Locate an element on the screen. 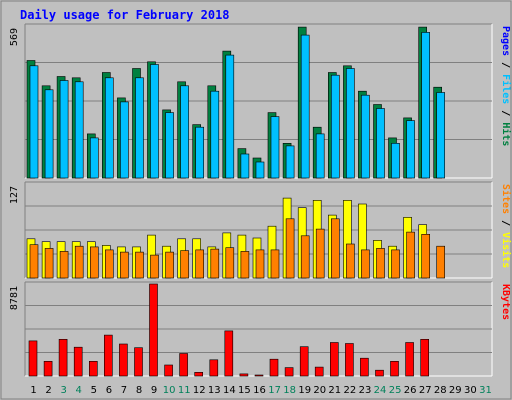 This screenshot has width=512, height=400. x-tick-label: 3 is located at coordinates (64, 390).